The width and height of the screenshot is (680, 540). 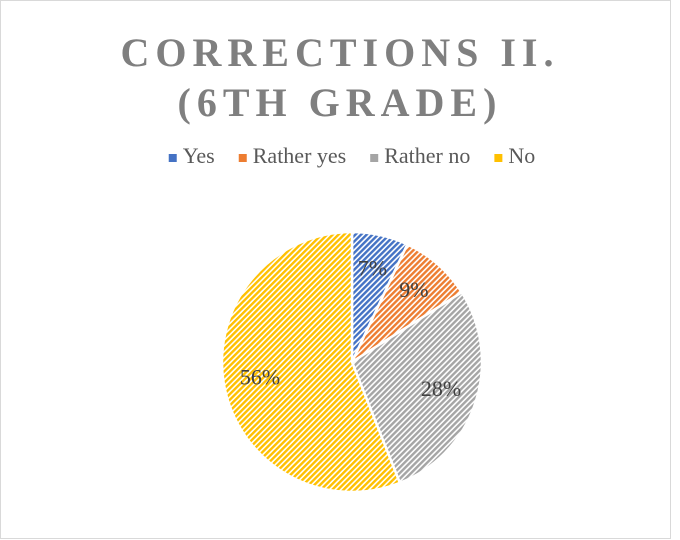 I want to click on data-label: 9%, so click(x=413, y=289).